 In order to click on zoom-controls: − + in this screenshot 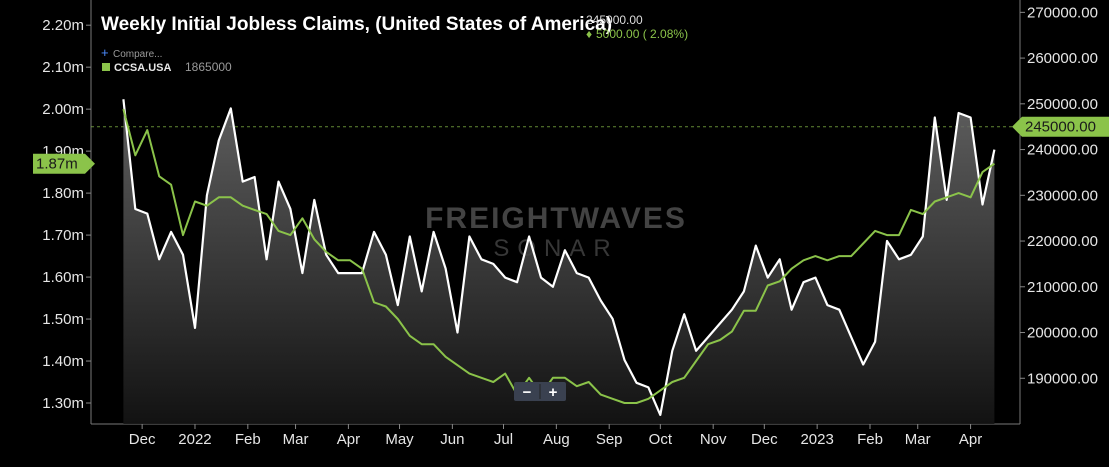, I will do `click(540, 391)`.